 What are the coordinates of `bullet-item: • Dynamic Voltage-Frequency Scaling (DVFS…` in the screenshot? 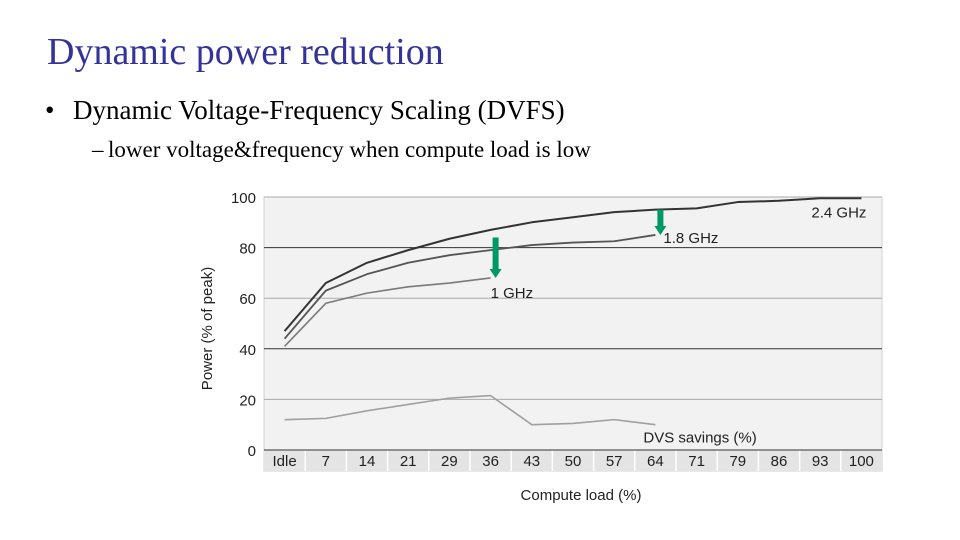 It's located at (305, 110).